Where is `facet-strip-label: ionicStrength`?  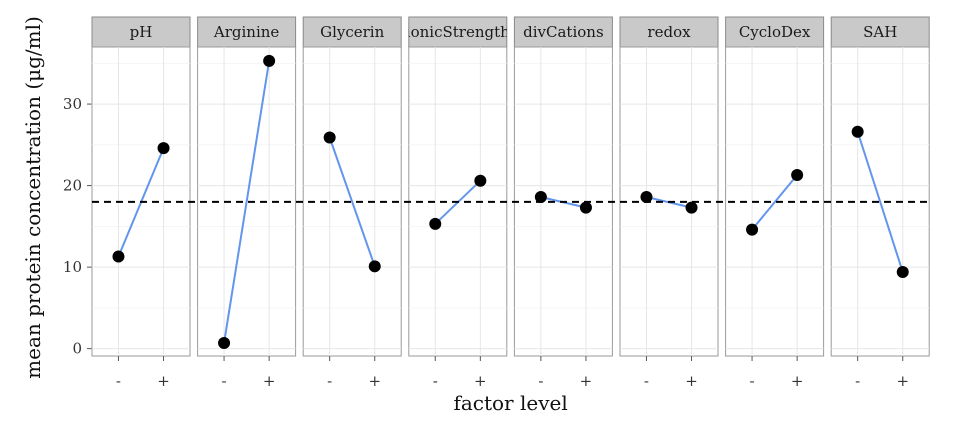
facet-strip-label: ionicStrength is located at coordinates (458, 32).